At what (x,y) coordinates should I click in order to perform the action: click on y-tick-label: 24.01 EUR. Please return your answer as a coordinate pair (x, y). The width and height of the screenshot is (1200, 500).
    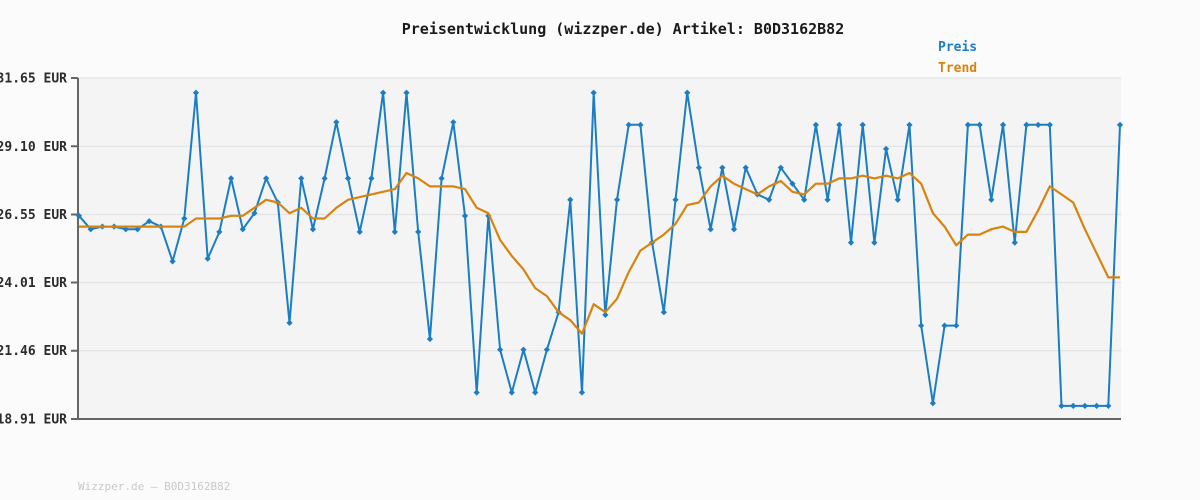
    Looking at the image, I should click on (33, 283).